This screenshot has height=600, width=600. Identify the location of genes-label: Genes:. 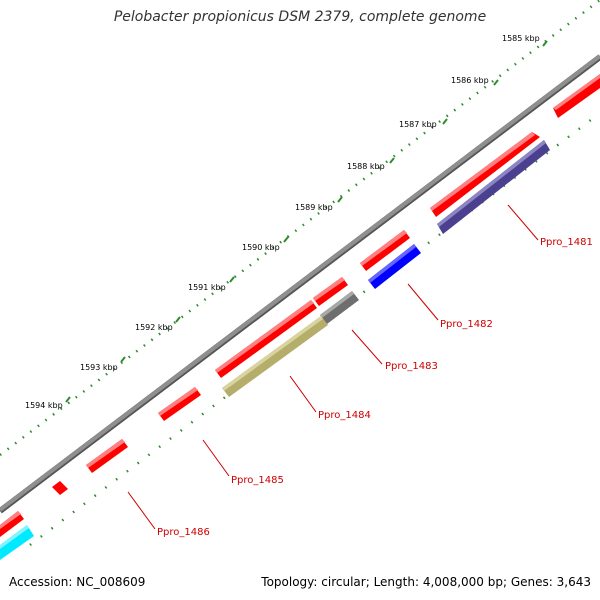
(531, 582).